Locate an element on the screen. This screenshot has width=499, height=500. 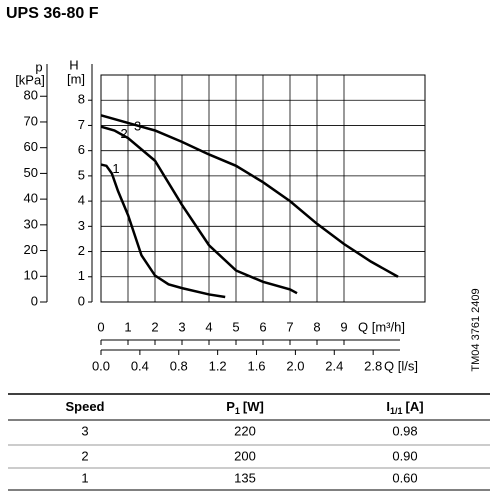
y-tick-label: 6 is located at coordinates (81, 149).